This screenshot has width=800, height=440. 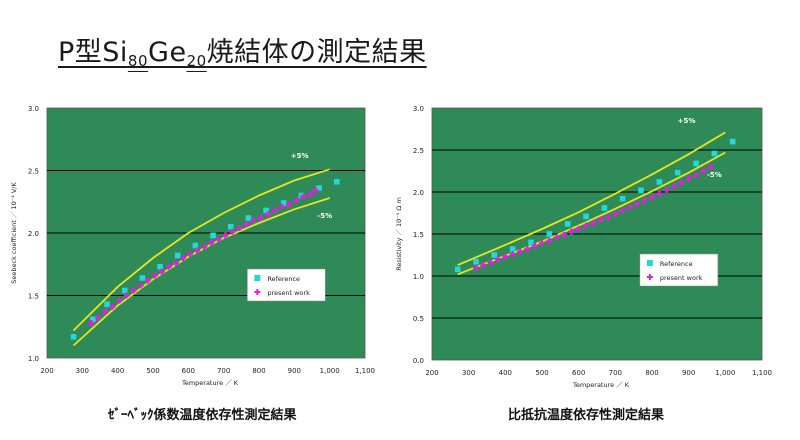 I want to click on chart1-band-upper-curve, so click(x=201, y=250).